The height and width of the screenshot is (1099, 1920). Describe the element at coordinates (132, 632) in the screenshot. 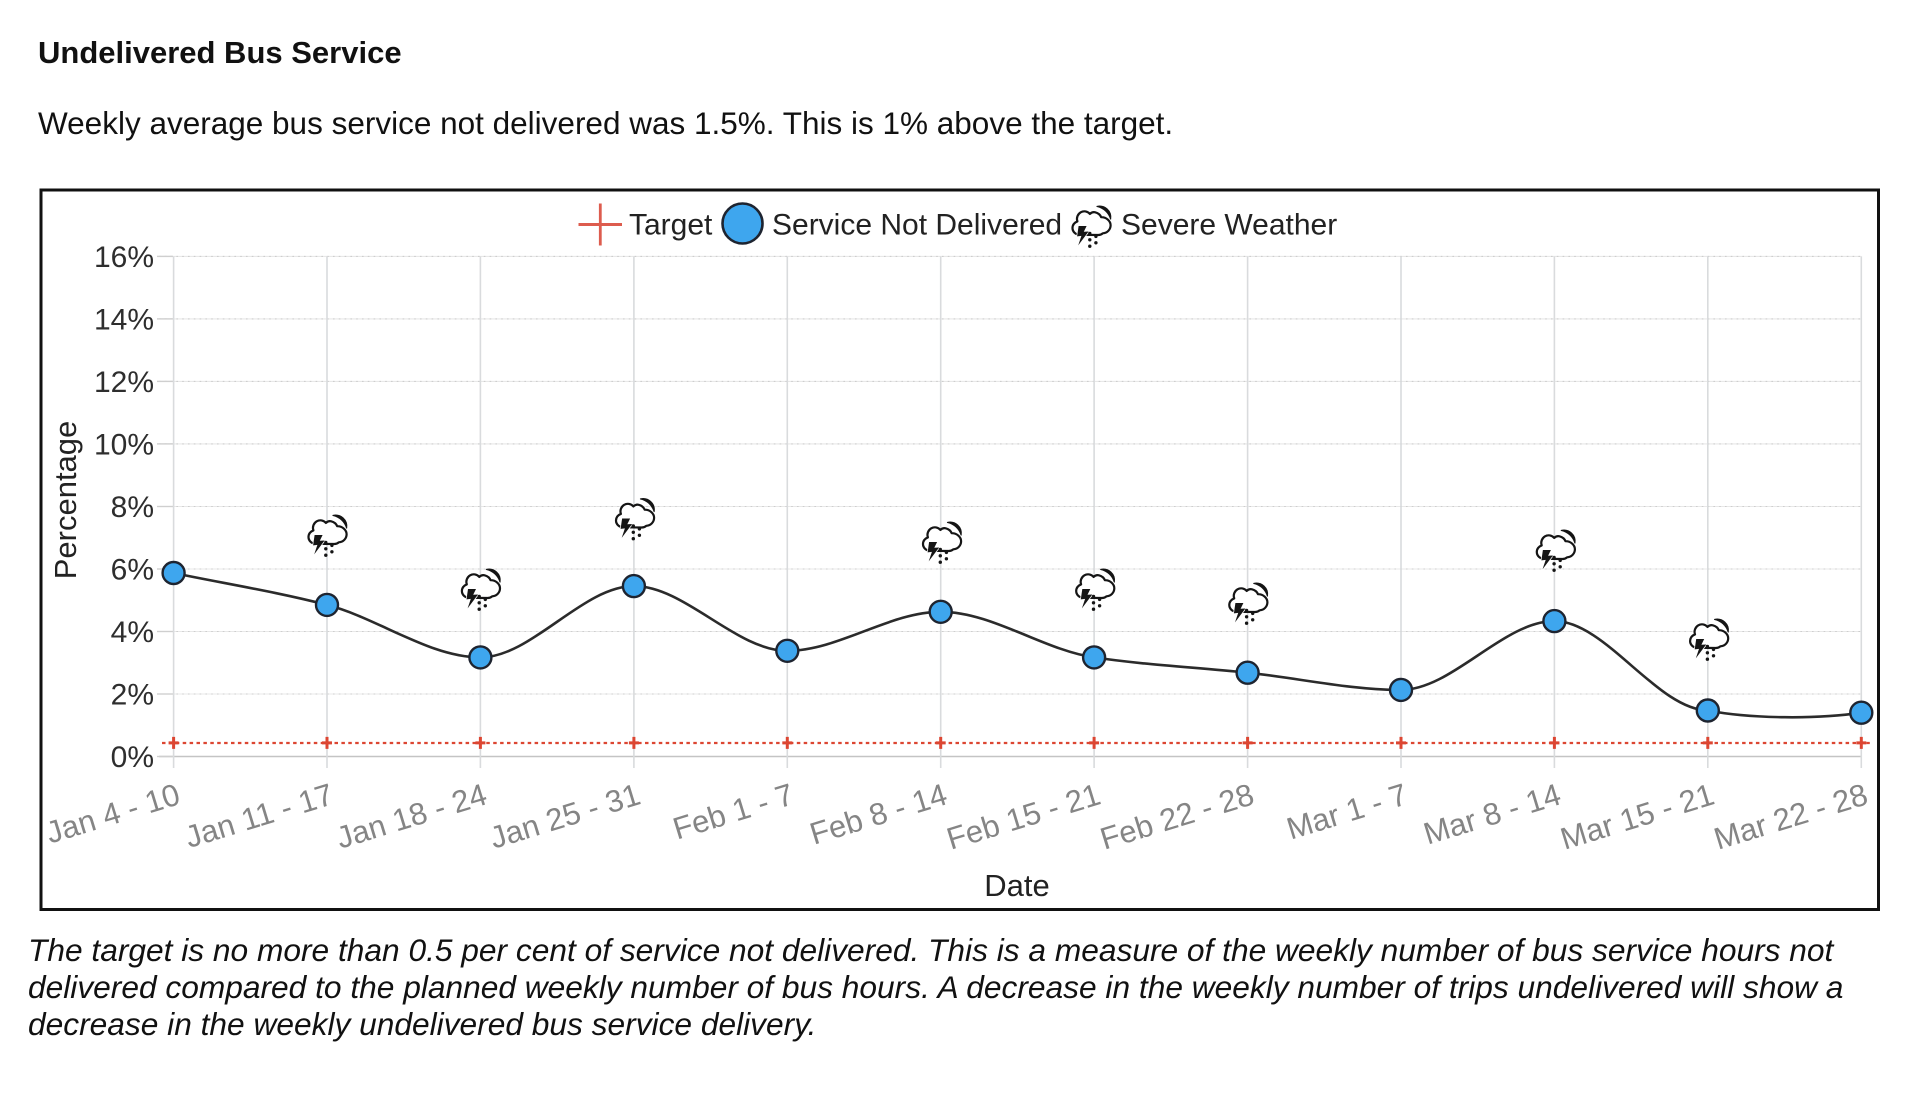

I see `svg-text: 4%` at that location.